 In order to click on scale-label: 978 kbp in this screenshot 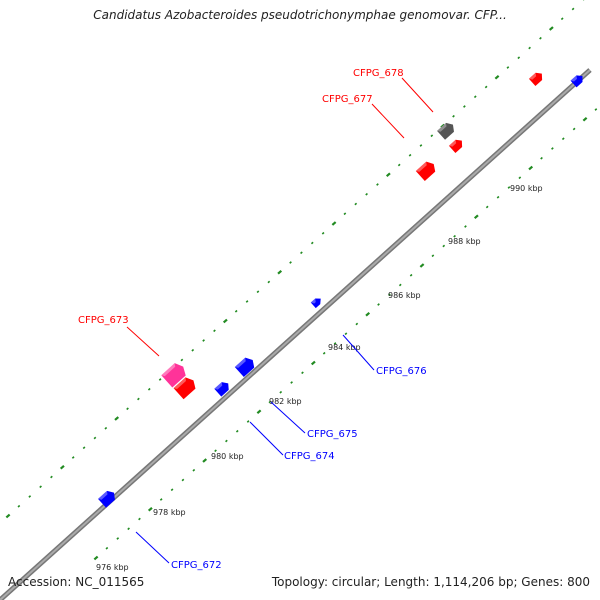, I will do `click(169, 512)`.